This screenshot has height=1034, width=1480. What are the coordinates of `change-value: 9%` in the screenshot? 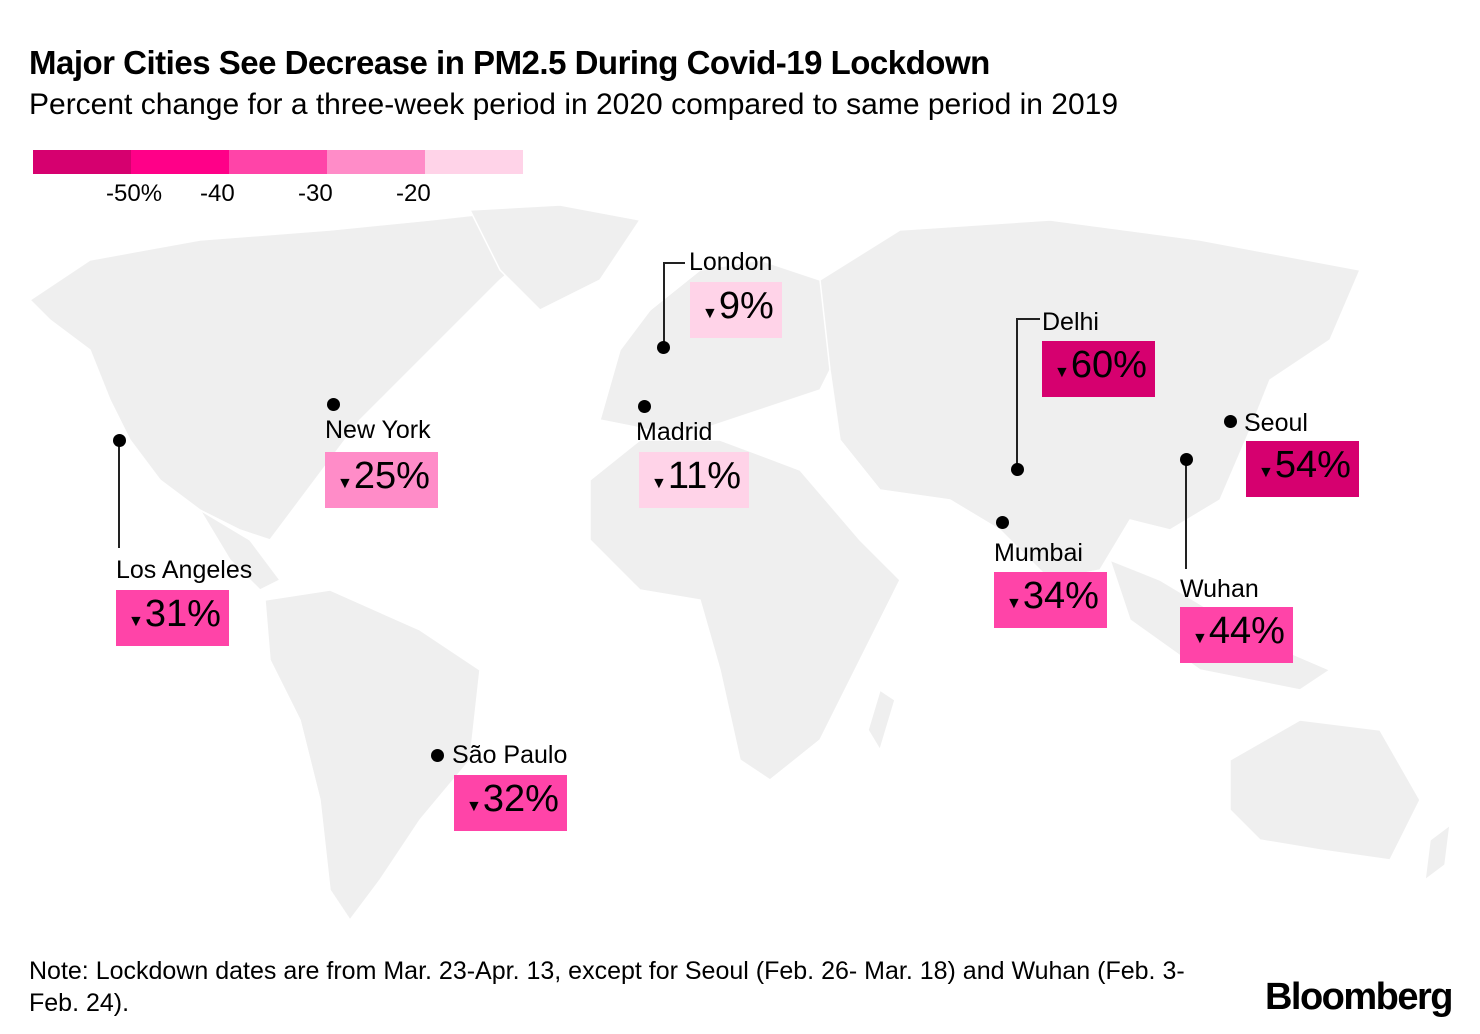 It's located at (746, 306).